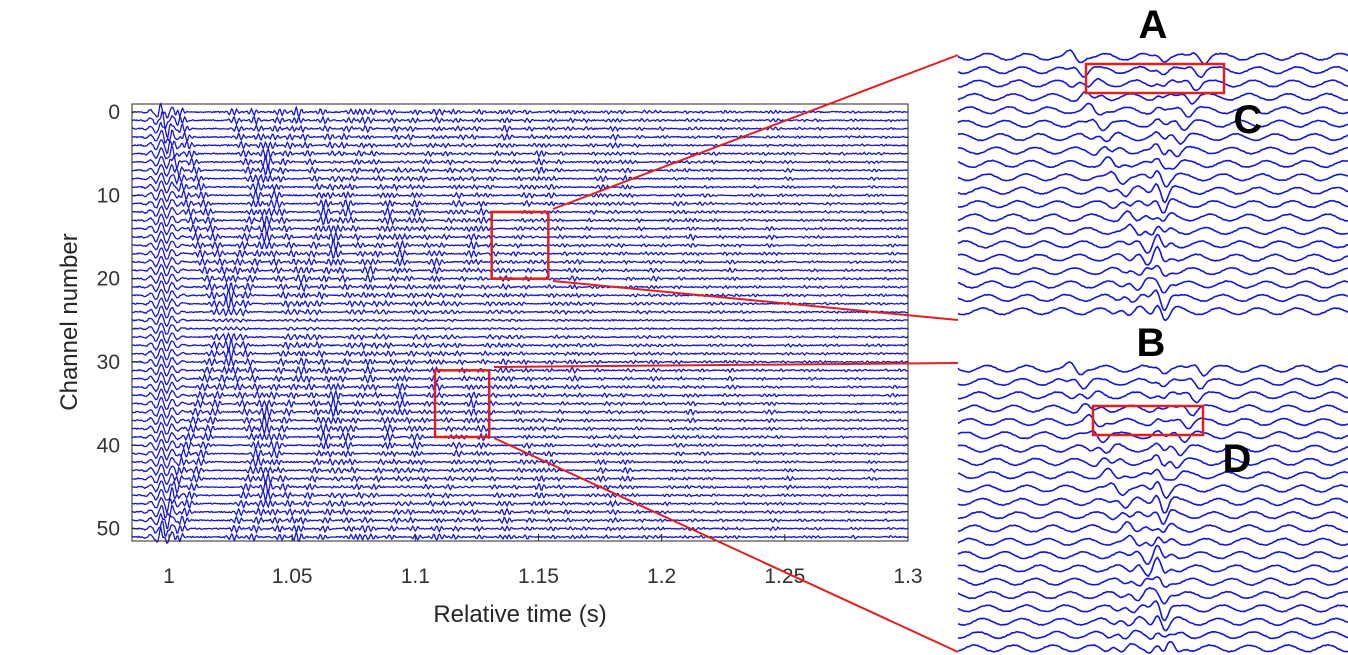 This screenshot has width=1348, height=655. Describe the element at coordinates (292, 576) in the screenshot. I see `x-tick-label: 1.05` at that location.